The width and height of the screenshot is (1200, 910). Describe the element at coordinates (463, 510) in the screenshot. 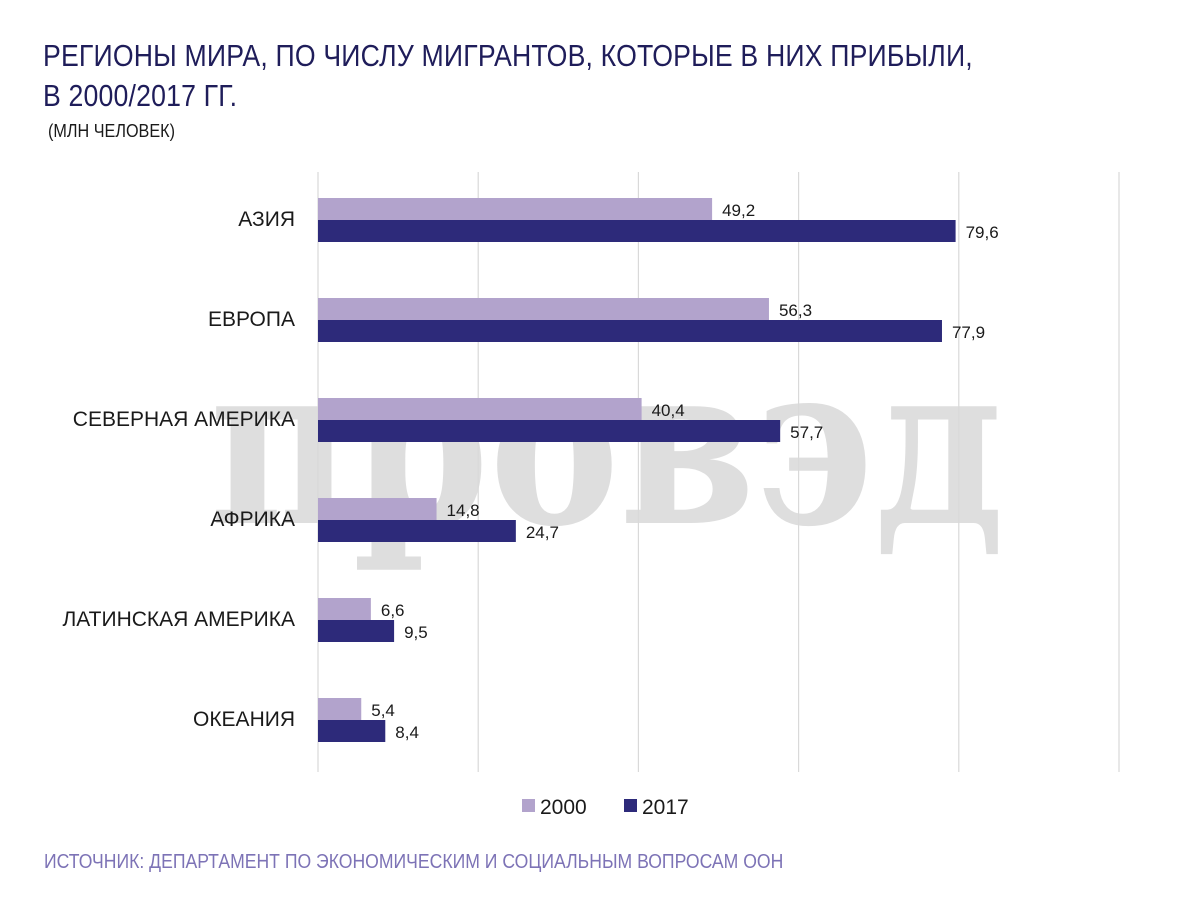

I see `data-label: 14,8` at that location.